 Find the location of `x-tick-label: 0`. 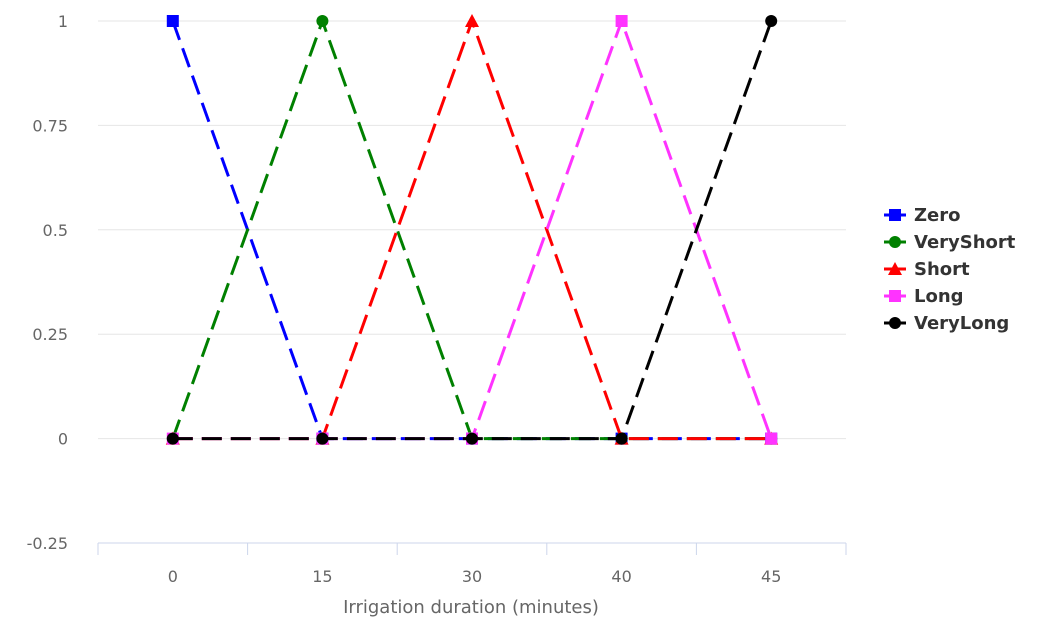

x-tick-label: 0 is located at coordinates (173, 576).